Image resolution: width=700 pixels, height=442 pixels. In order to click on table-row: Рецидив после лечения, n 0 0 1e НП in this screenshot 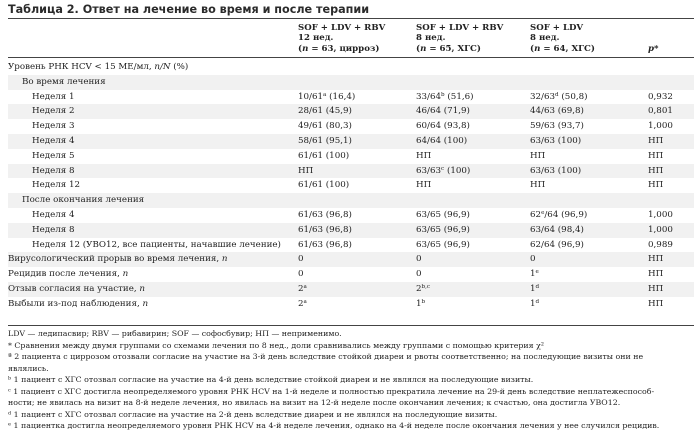, I will do `click(351, 274)`.